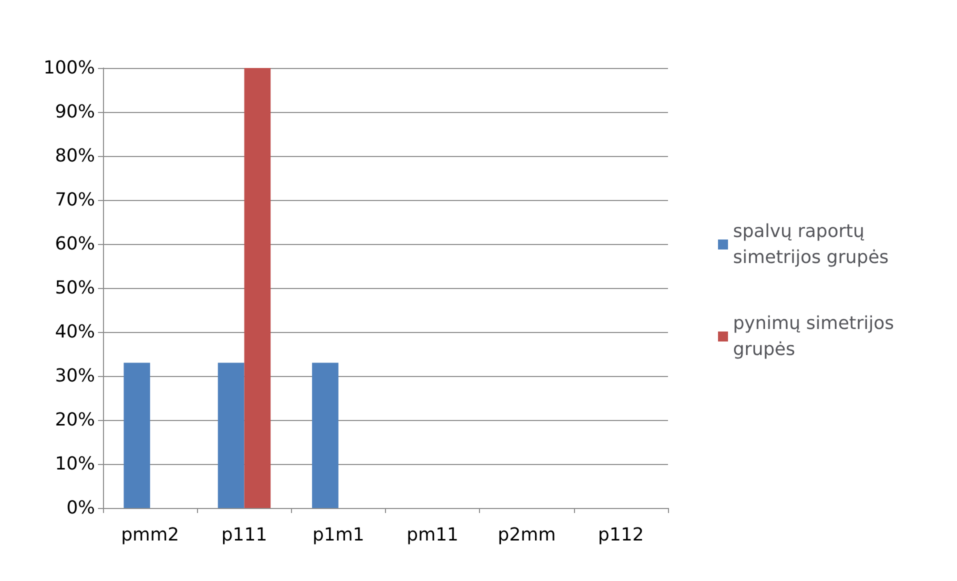 This screenshot has height=581, width=957. Describe the element at coordinates (74, 420) in the screenshot. I see `y-tick-label: 20%` at that location.